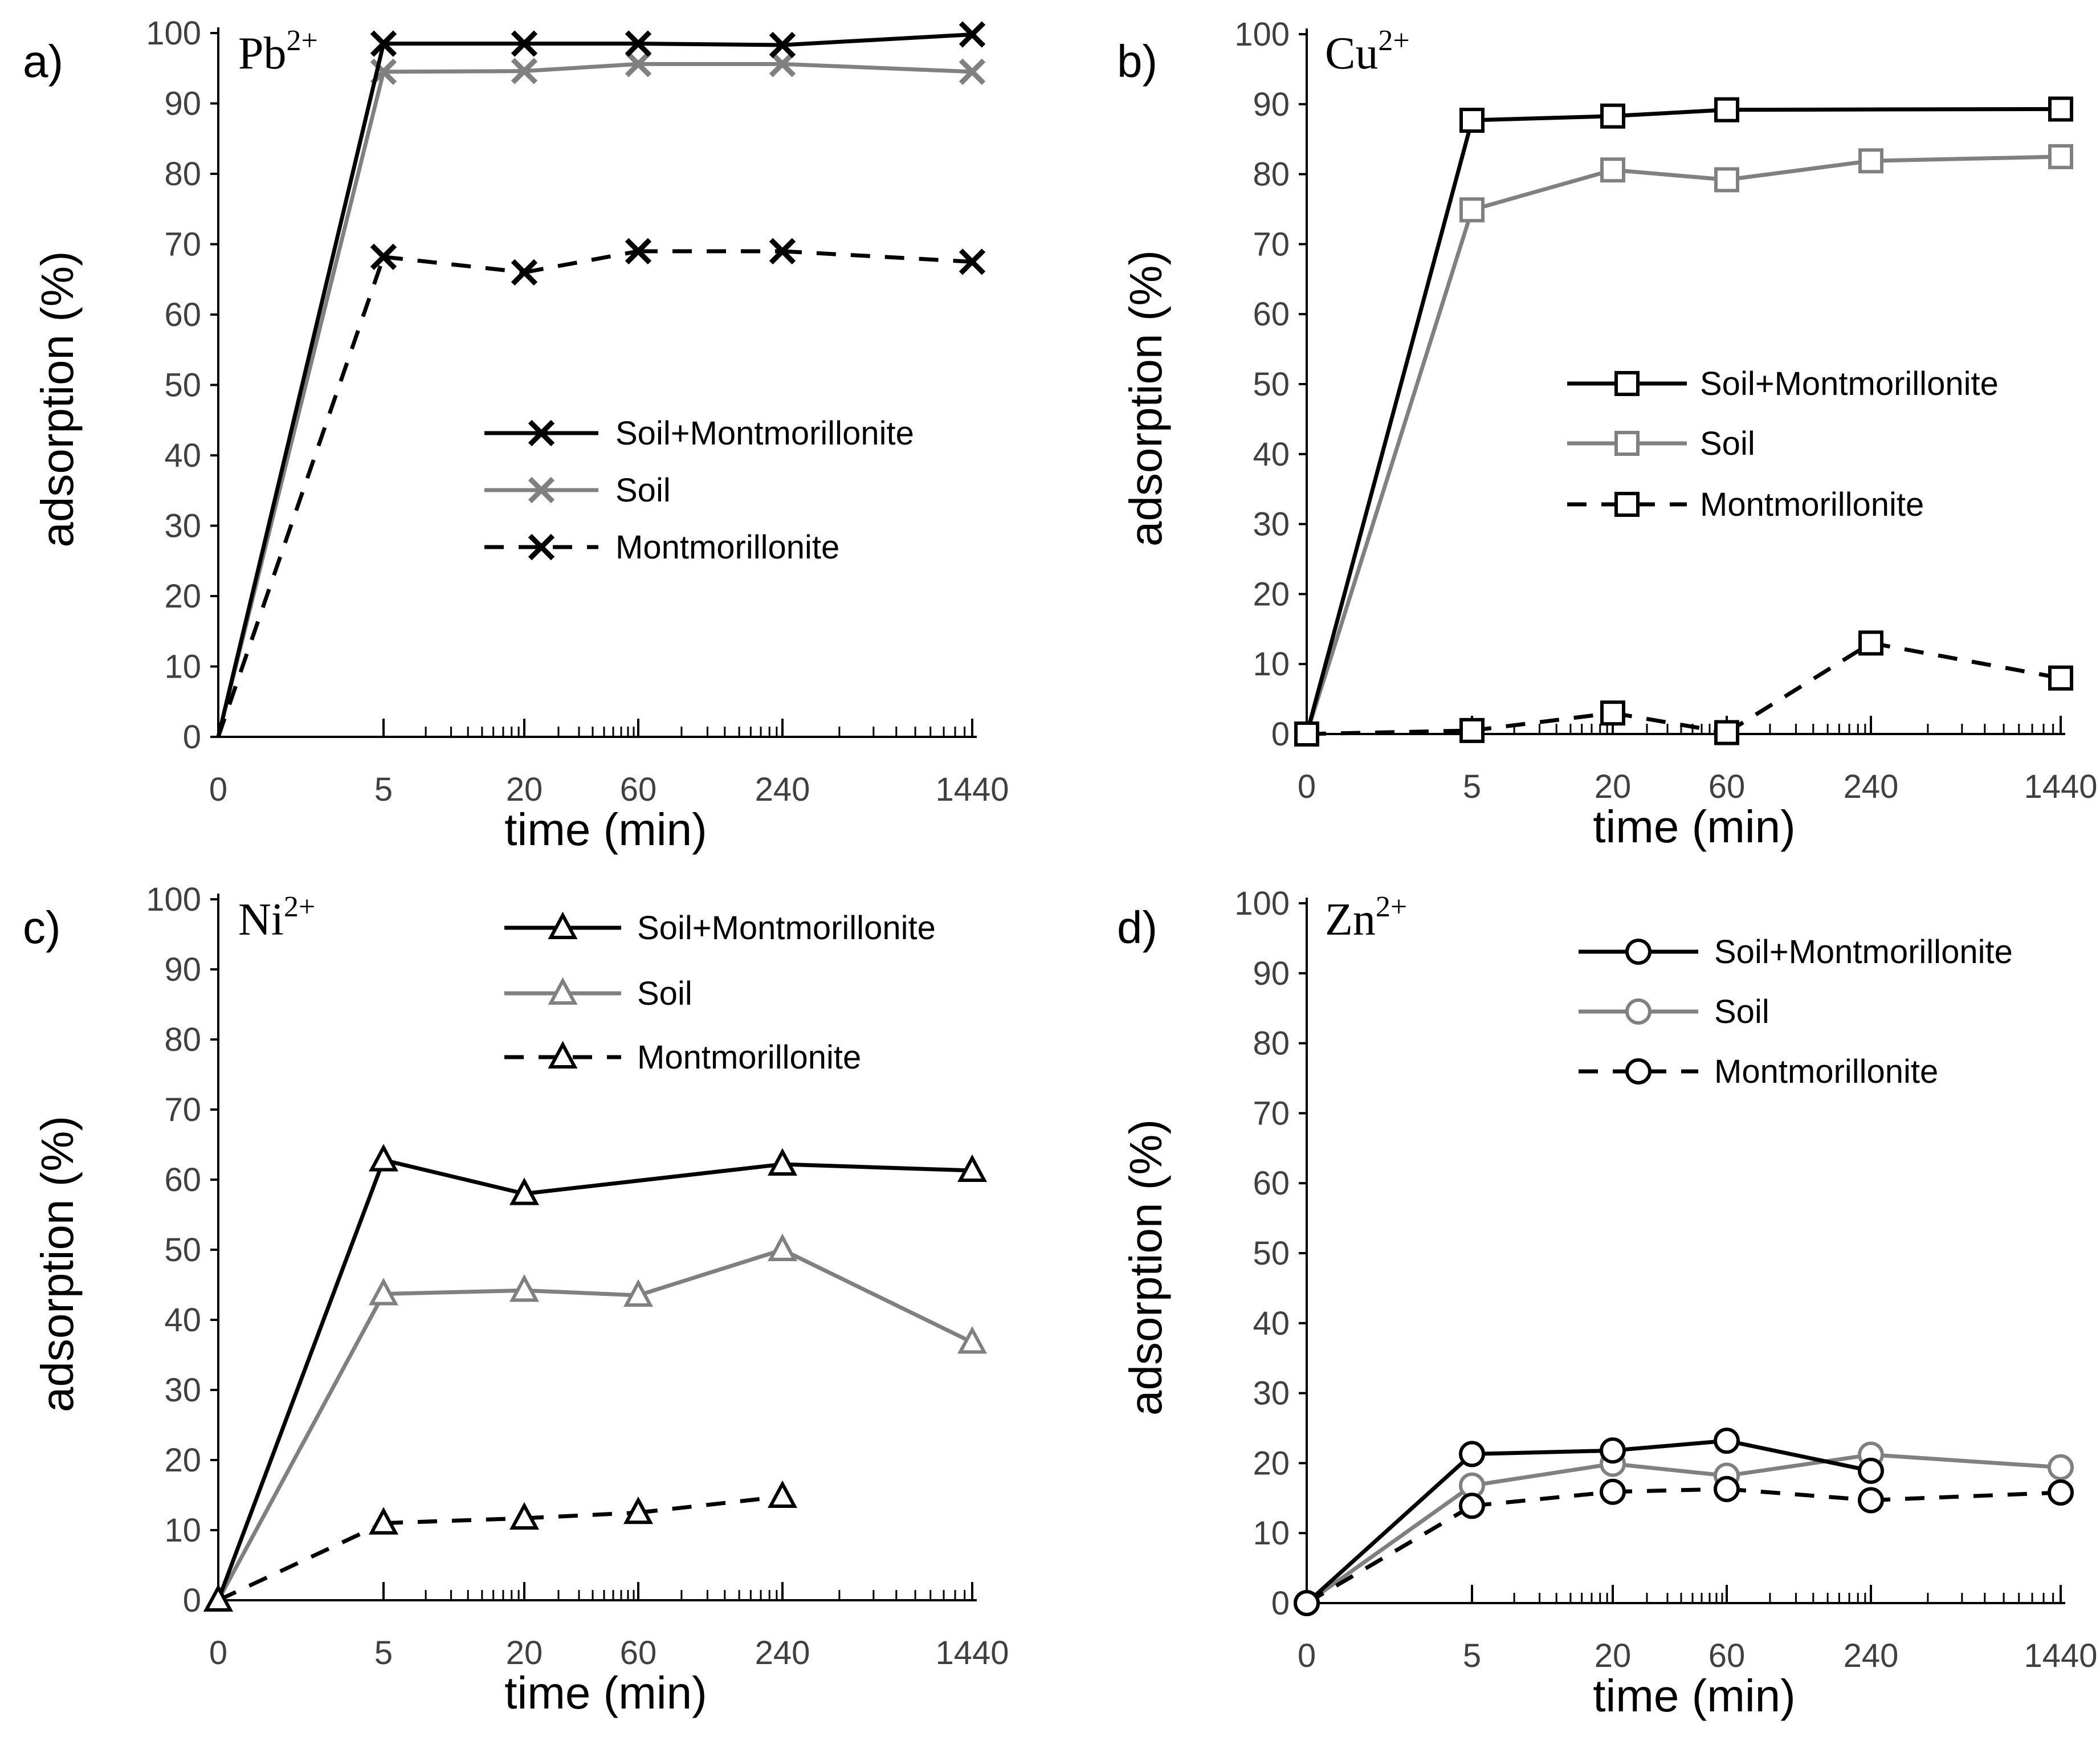  What do you see at coordinates (383, 789) in the screenshot?
I see `x-tick-label: 5` at bounding box center [383, 789].